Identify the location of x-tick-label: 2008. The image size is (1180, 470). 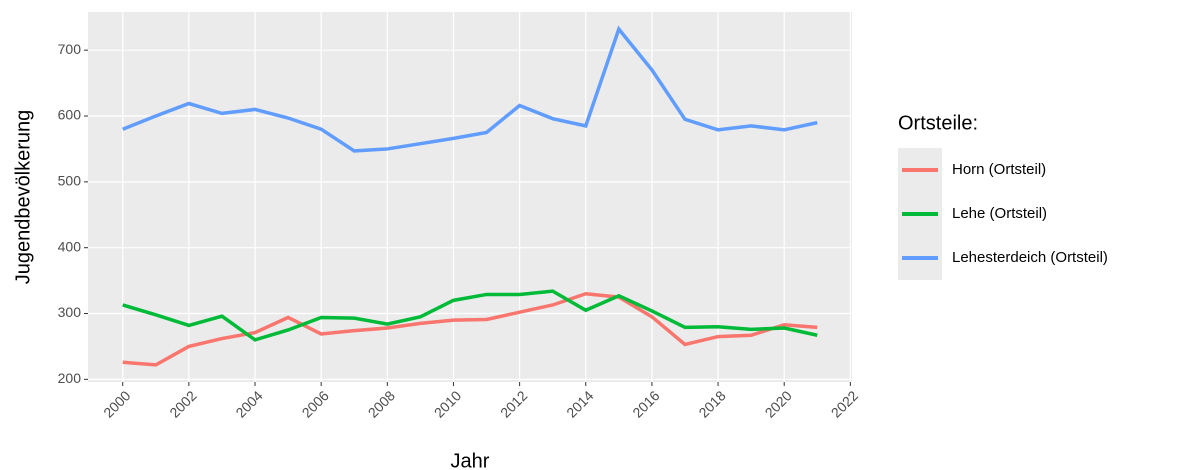
(381, 403).